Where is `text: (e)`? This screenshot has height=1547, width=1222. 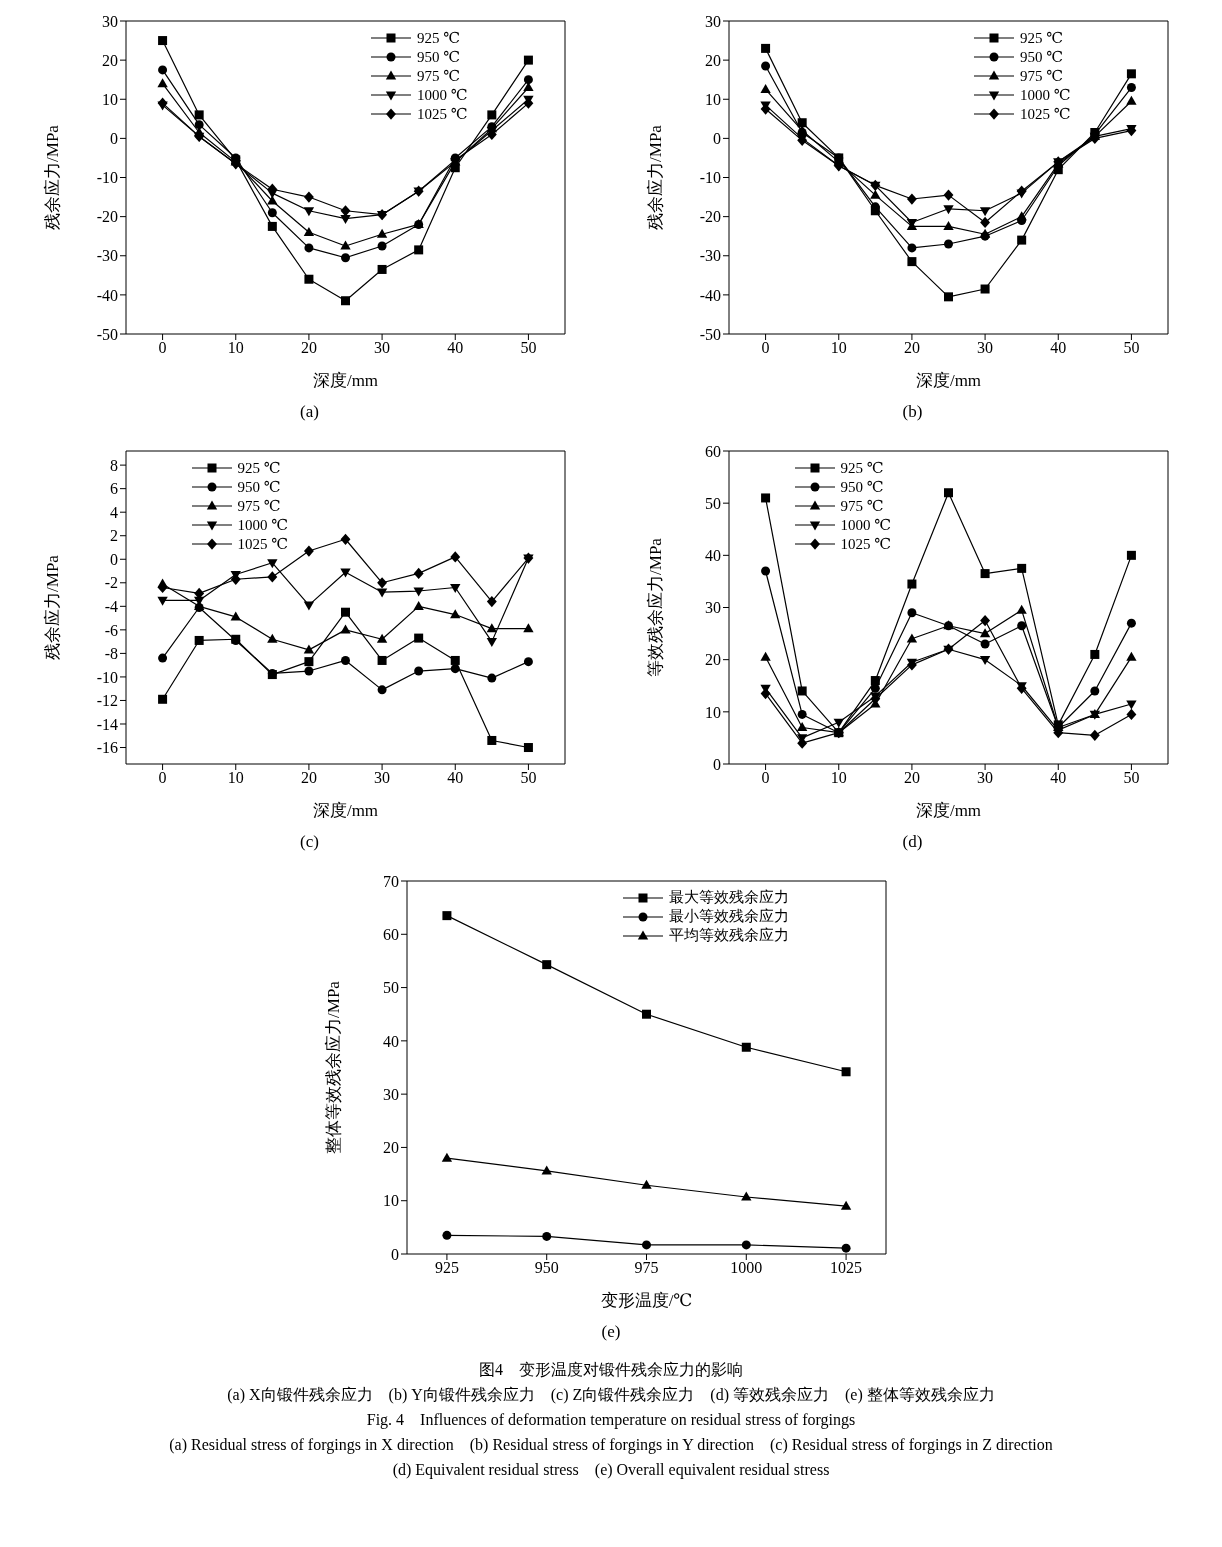 text: (e) is located at coordinates (611, 1332).